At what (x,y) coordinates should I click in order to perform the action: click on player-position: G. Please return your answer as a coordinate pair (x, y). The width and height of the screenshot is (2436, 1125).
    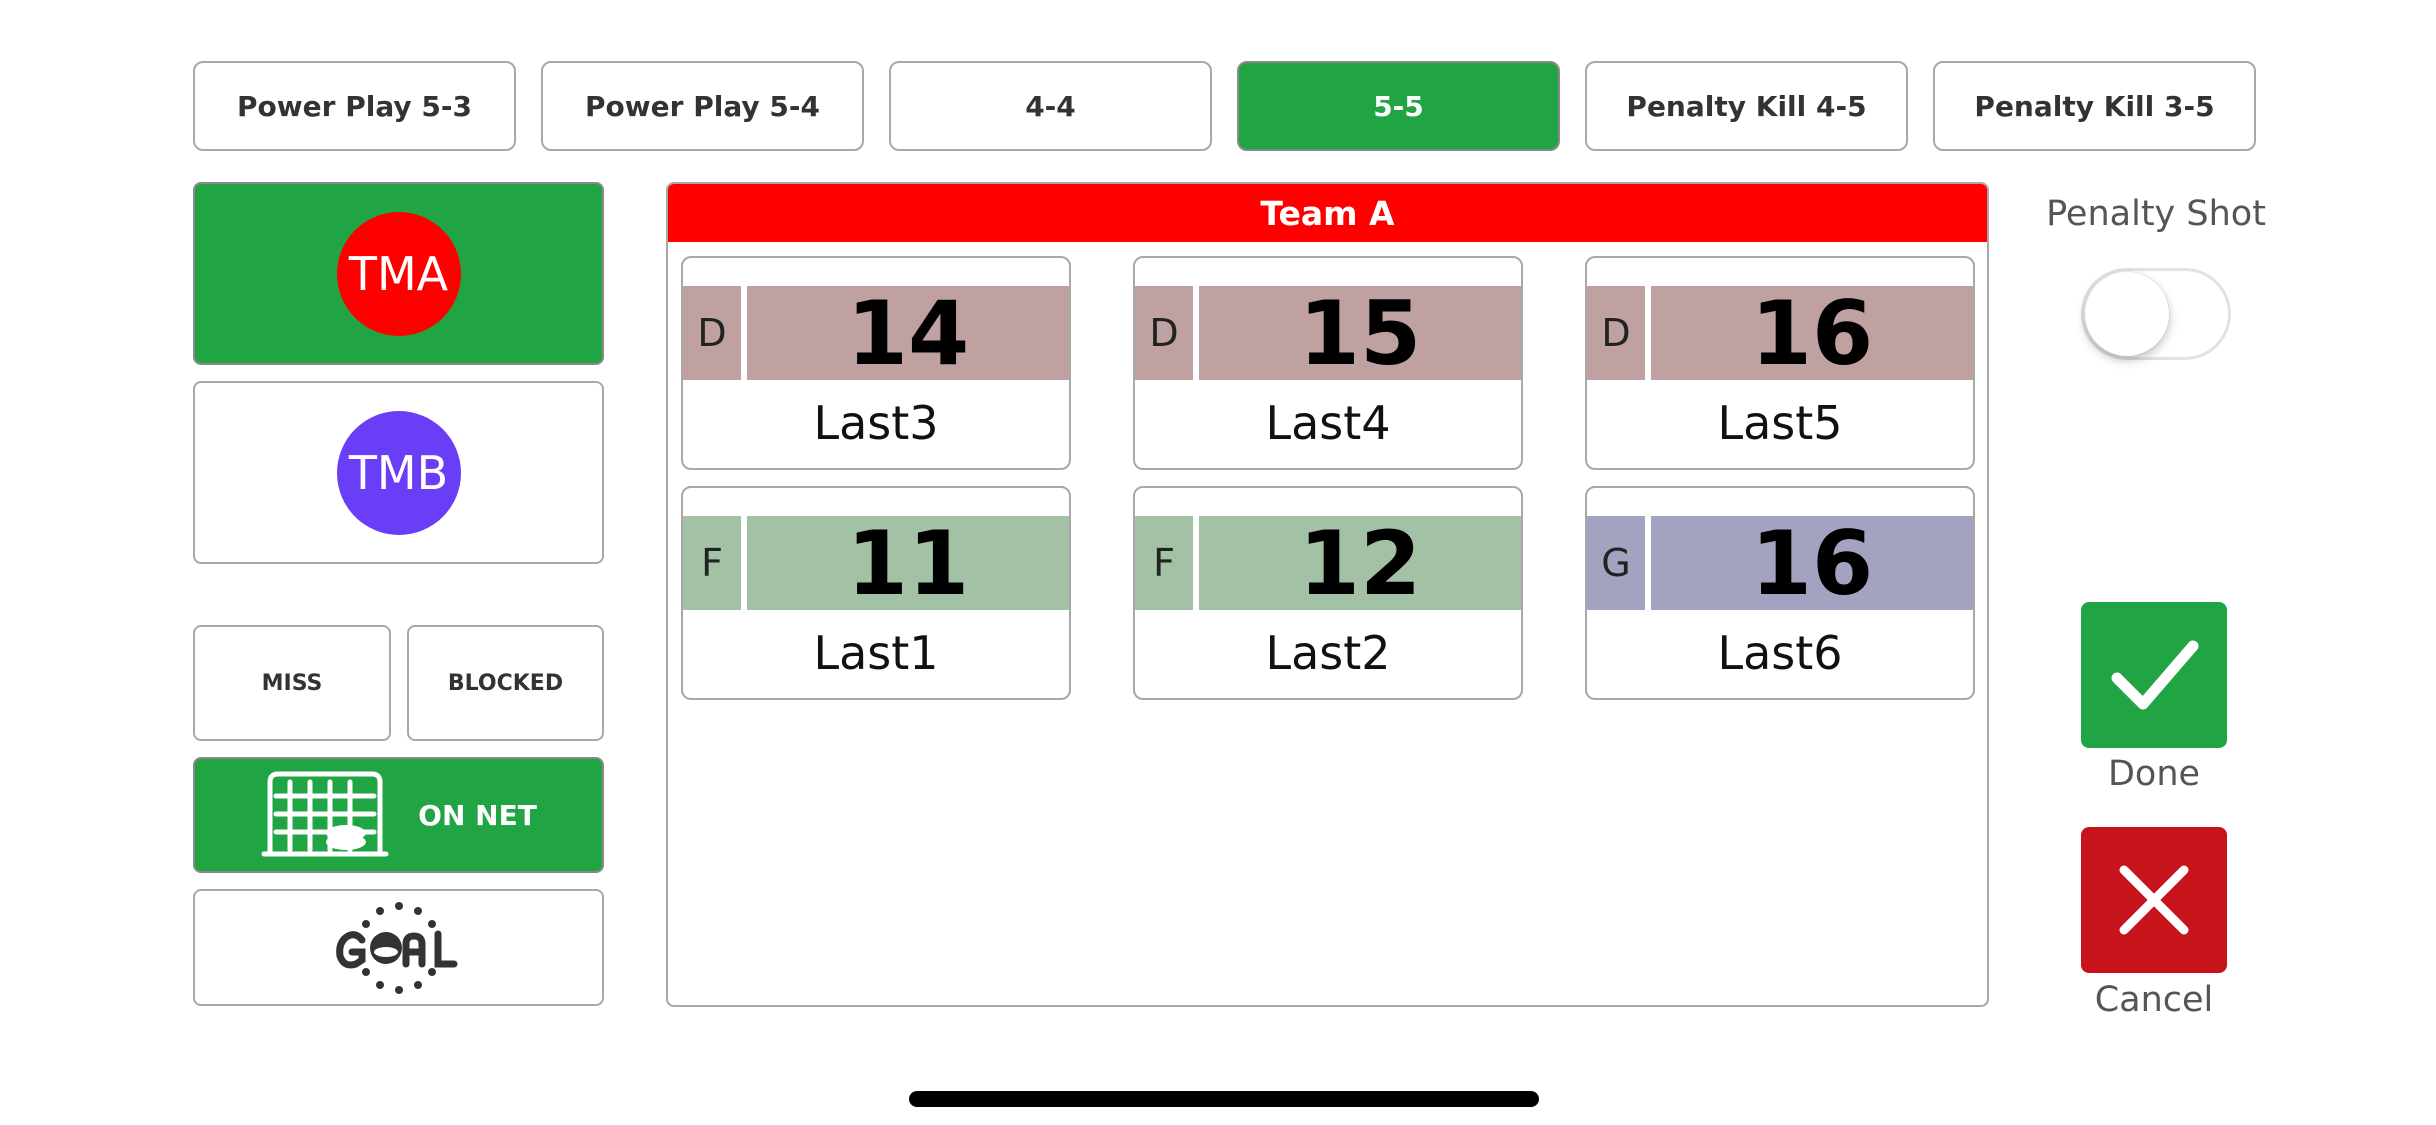
    Looking at the image, I should click on (1616, 563).